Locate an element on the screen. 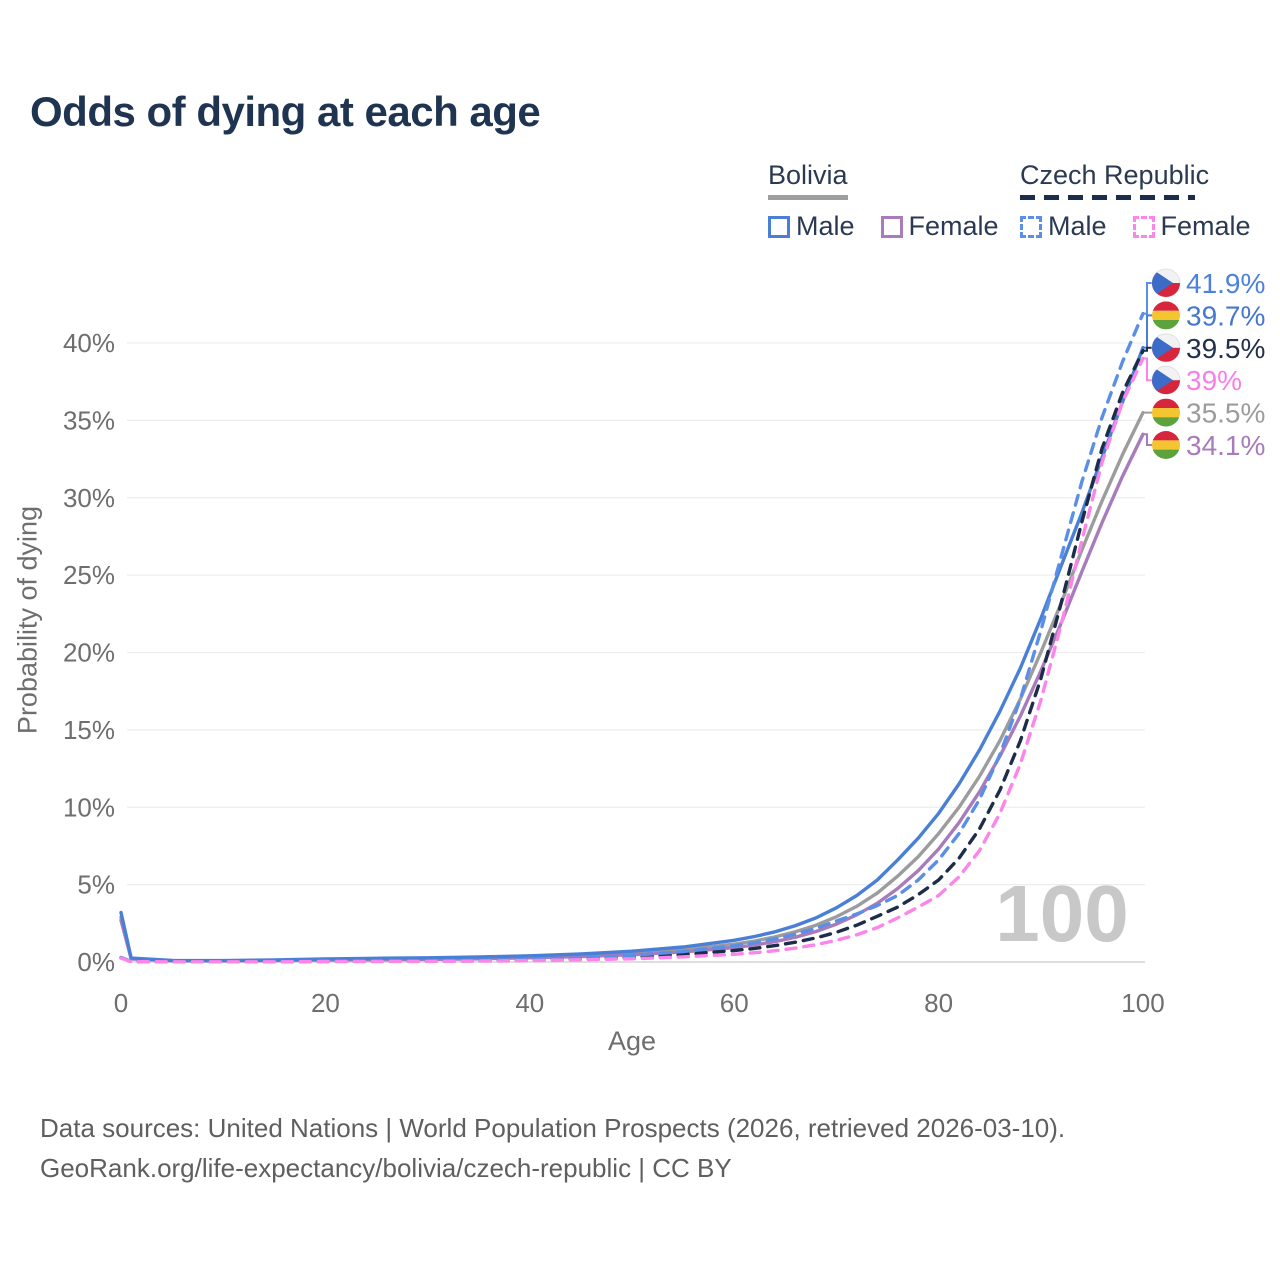 This screenshot has width=1280, height=1280. legend-item-czech-male: Male is located at coordinates (1063, 226).